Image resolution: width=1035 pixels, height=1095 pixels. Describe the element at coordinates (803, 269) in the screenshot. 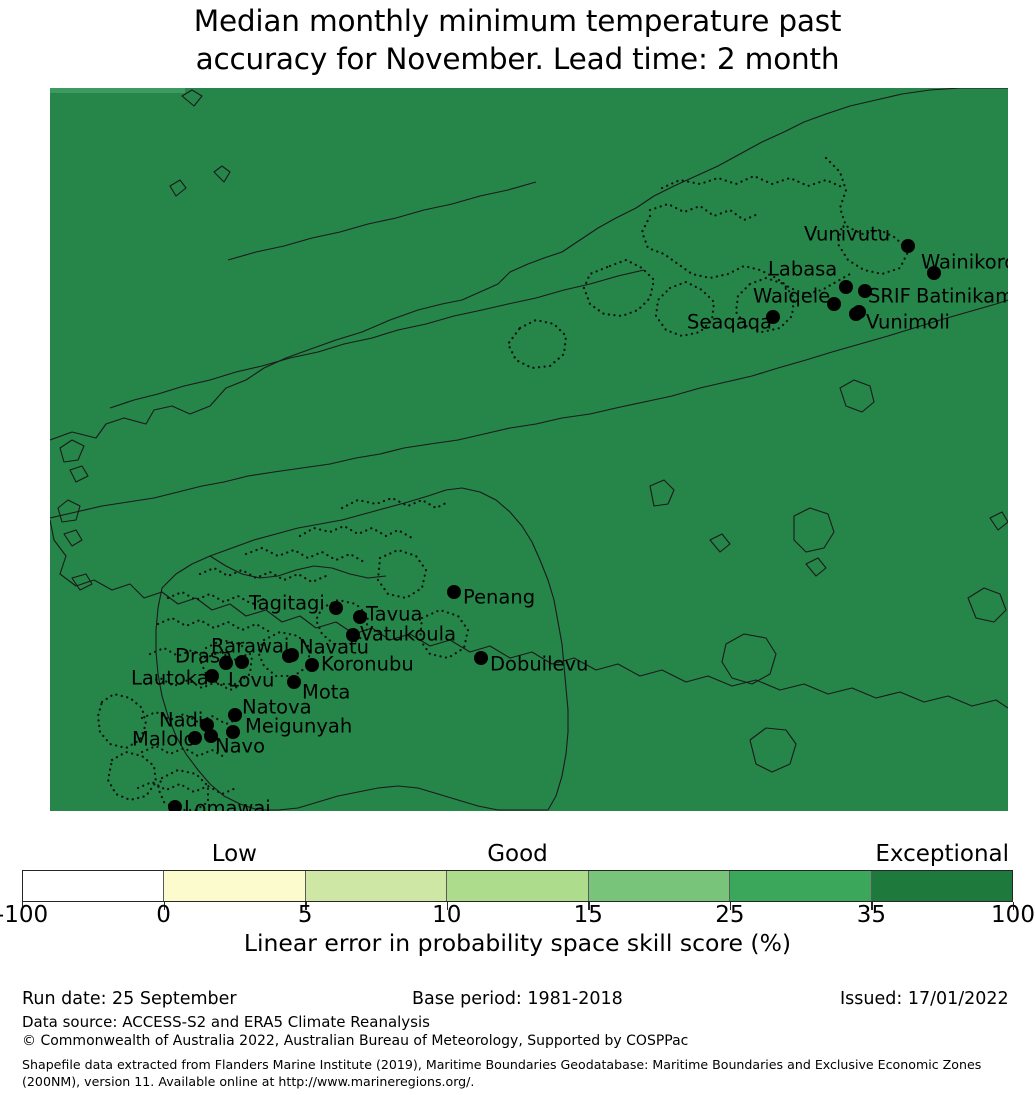

I see `station-label: Labasa` at that location.